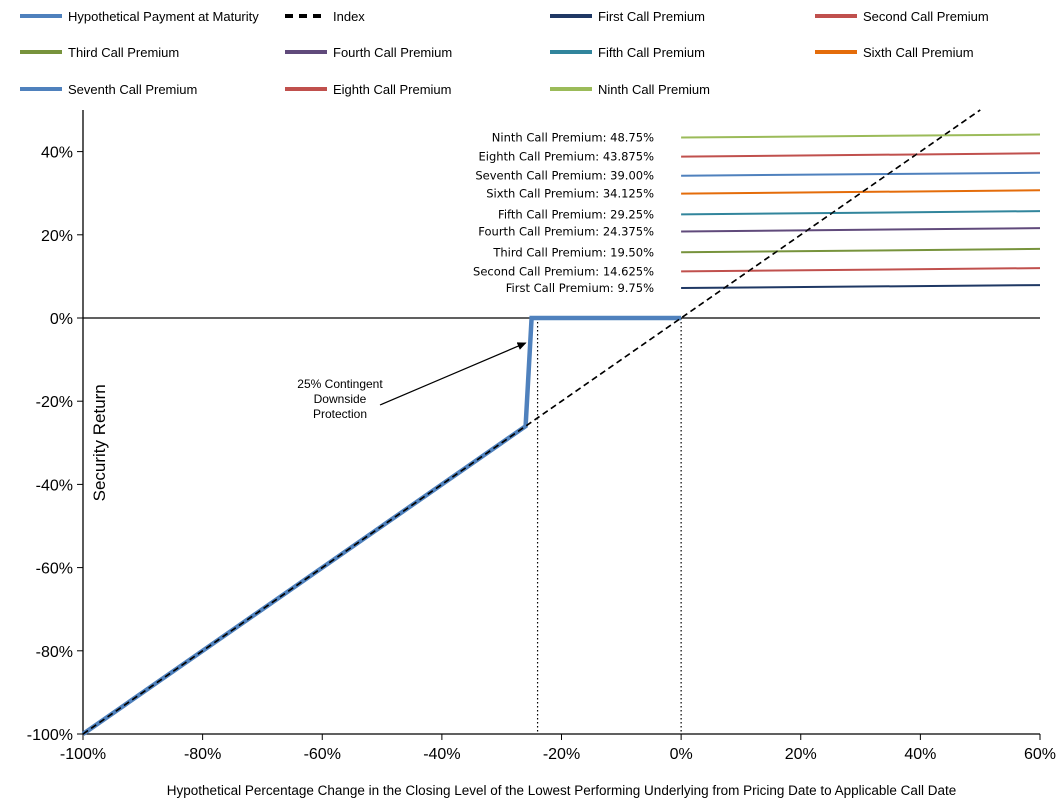 The height and width of the screenshot is (805, 1062). What do you see at coordinates (564, 176) in the screenshot?
I see `seventh-call-premium-value-label: Seventh Call Premium: 39.00%` at bounding box center [564, 176].